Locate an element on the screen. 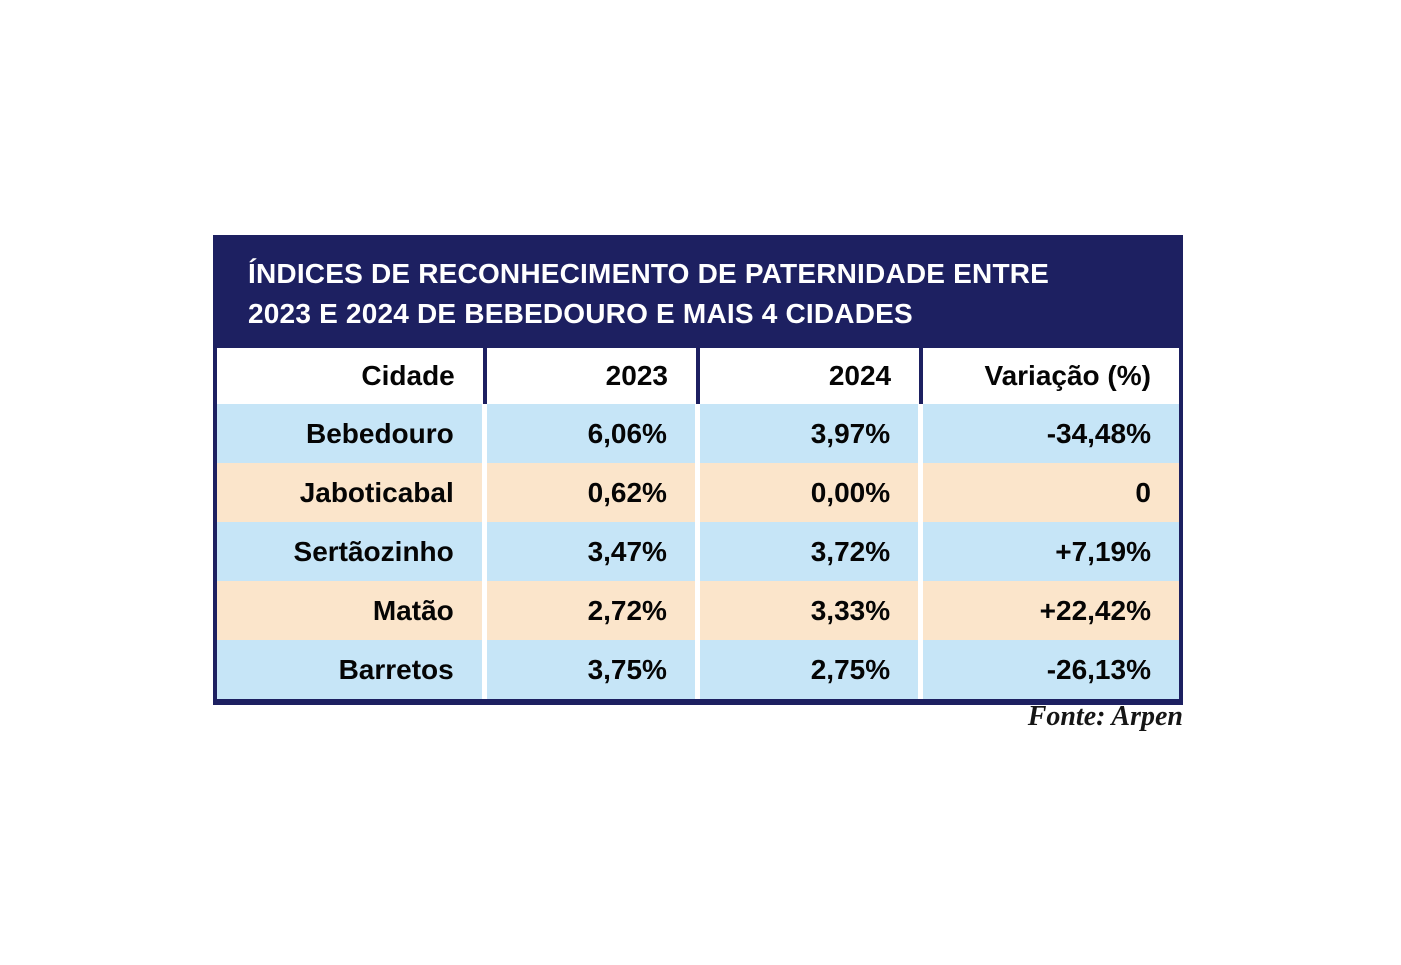  source-credit: Fonte: Arpen is located at coordinates (1105, 716).